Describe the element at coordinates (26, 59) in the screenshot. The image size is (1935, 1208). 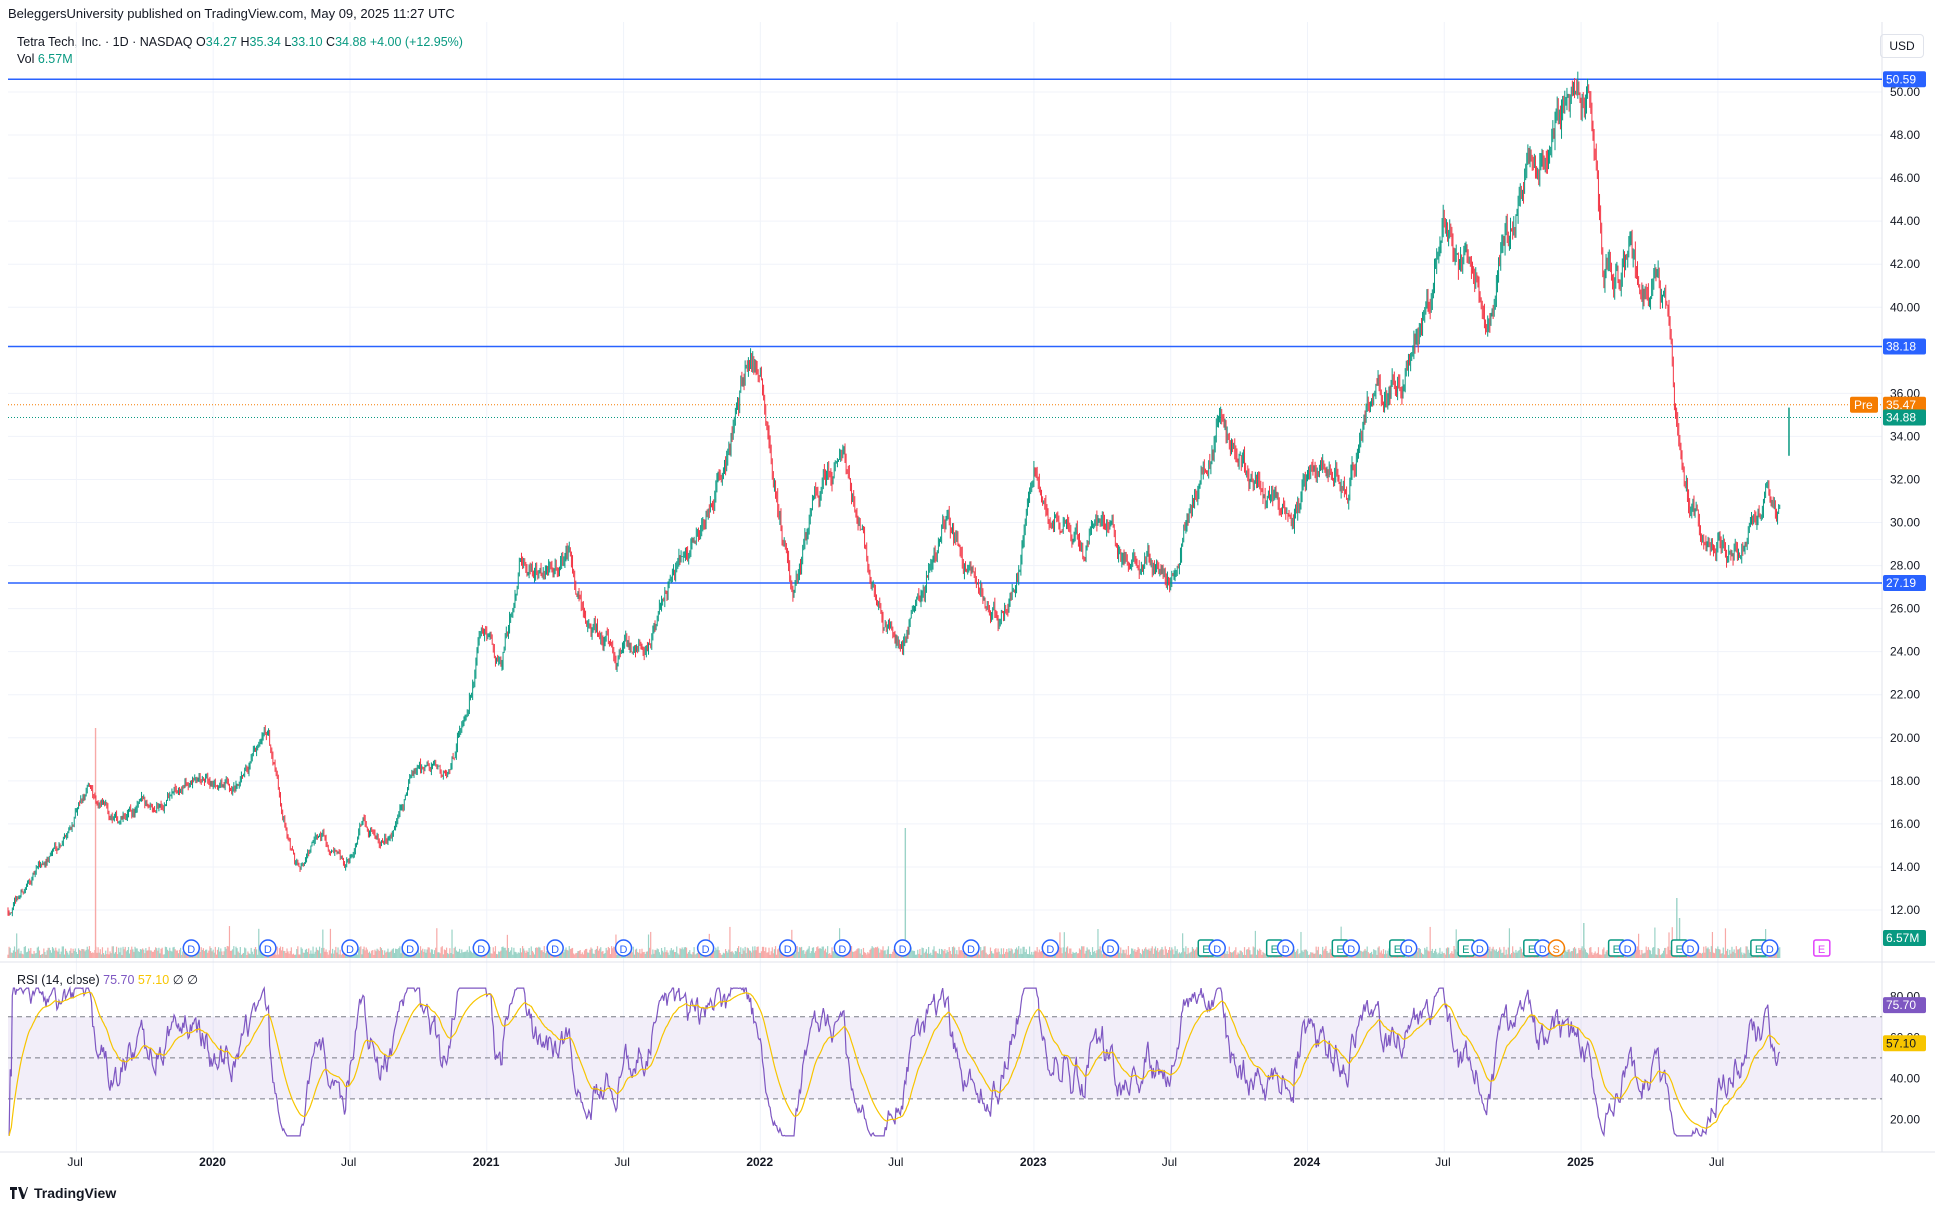
I see `volume-label: Vol` at that location.